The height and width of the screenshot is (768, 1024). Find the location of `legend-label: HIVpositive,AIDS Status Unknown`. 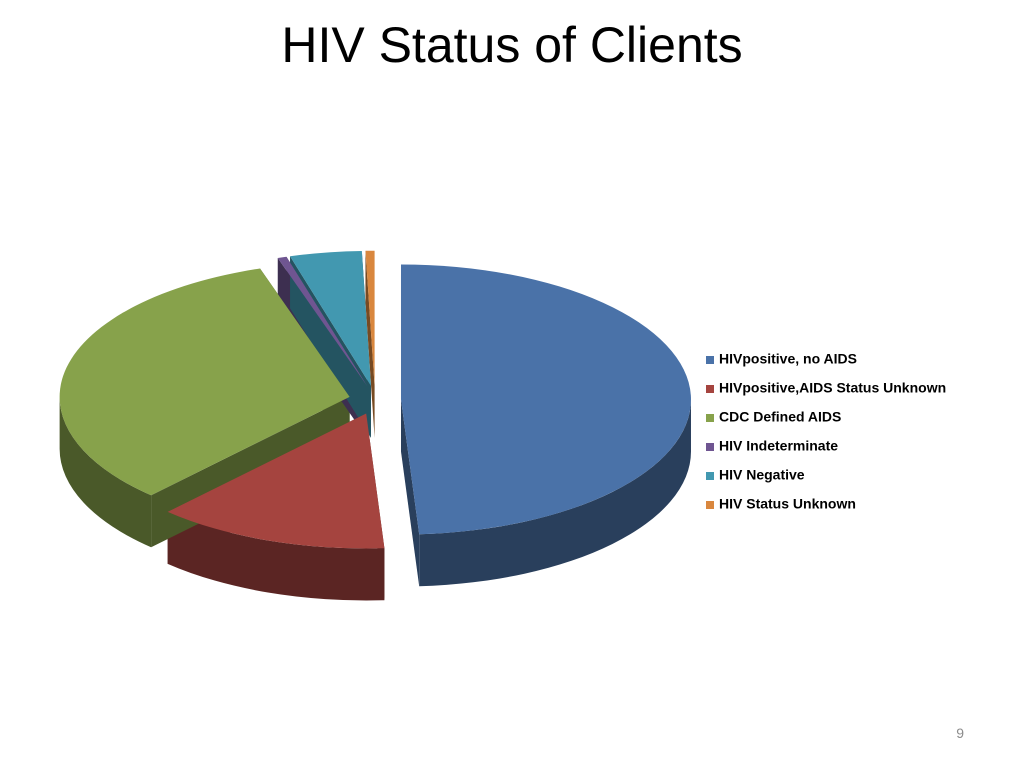

legend-label: HIVpositive,AIDS Status Unknown is located at coordinates (832, 388).